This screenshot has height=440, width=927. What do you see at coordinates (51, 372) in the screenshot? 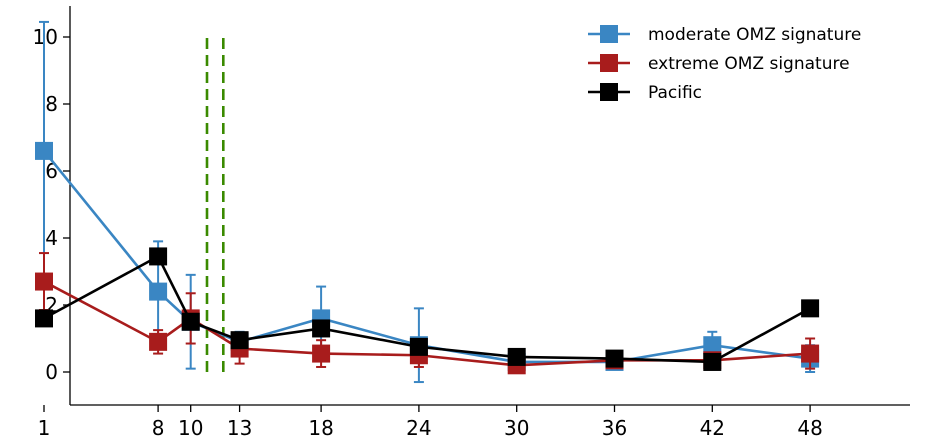
I see `y-tick-label: 0` at bounding box center [51, 372].